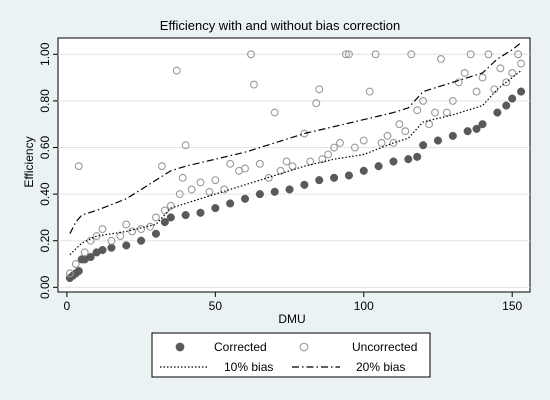  I want to click on y-tick-label: 0.80, so click(45, 101).